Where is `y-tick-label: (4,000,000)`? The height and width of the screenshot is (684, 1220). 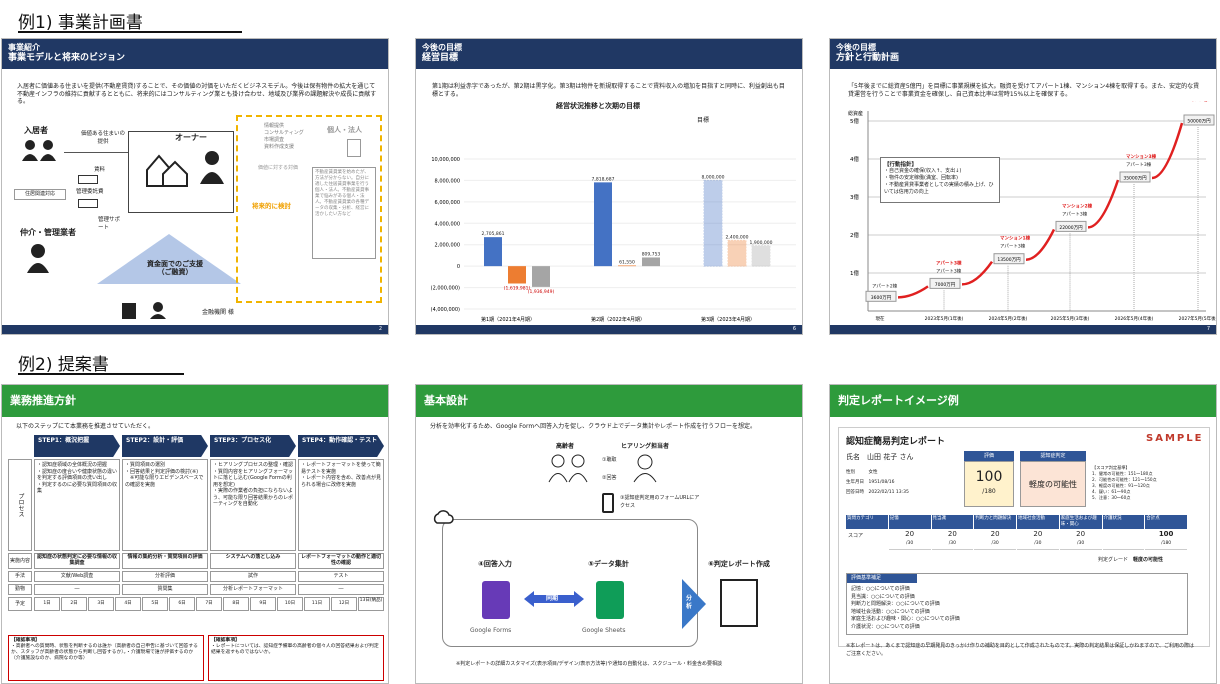 y-tick-label: (4,000,000) is located at coordinates (445, 310).